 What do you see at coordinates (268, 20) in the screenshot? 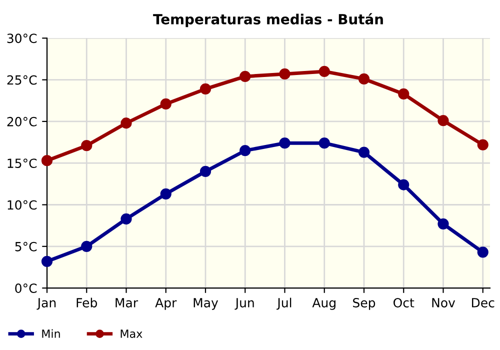
I see `chart-title: Temperaturas medias - Bután` at bounding box center [268, 20].